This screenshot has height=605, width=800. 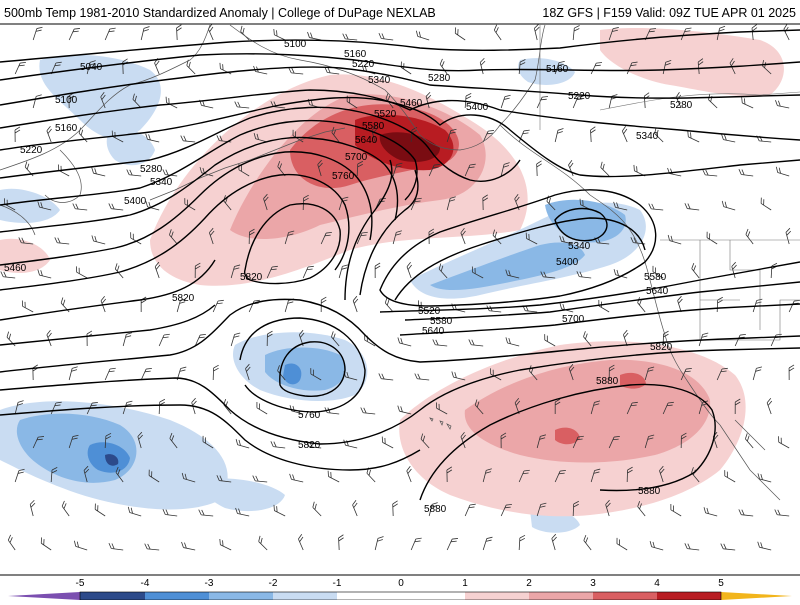 I want to click on colorbar-tick: -1, so click(x=337, y=583).